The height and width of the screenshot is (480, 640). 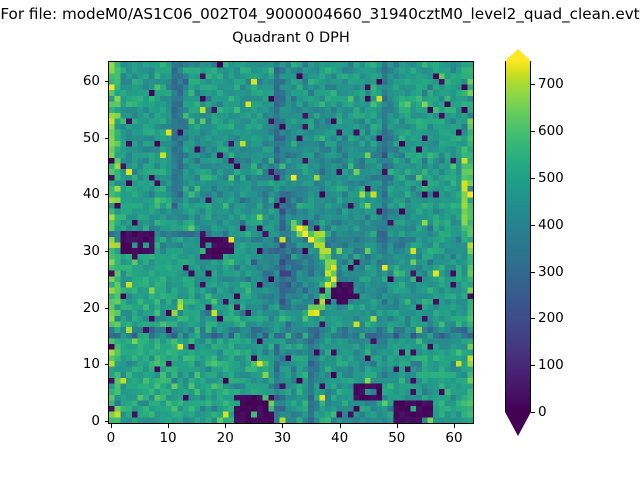 I want to click on y-tick-label: 40, so click(x=91, y=194).